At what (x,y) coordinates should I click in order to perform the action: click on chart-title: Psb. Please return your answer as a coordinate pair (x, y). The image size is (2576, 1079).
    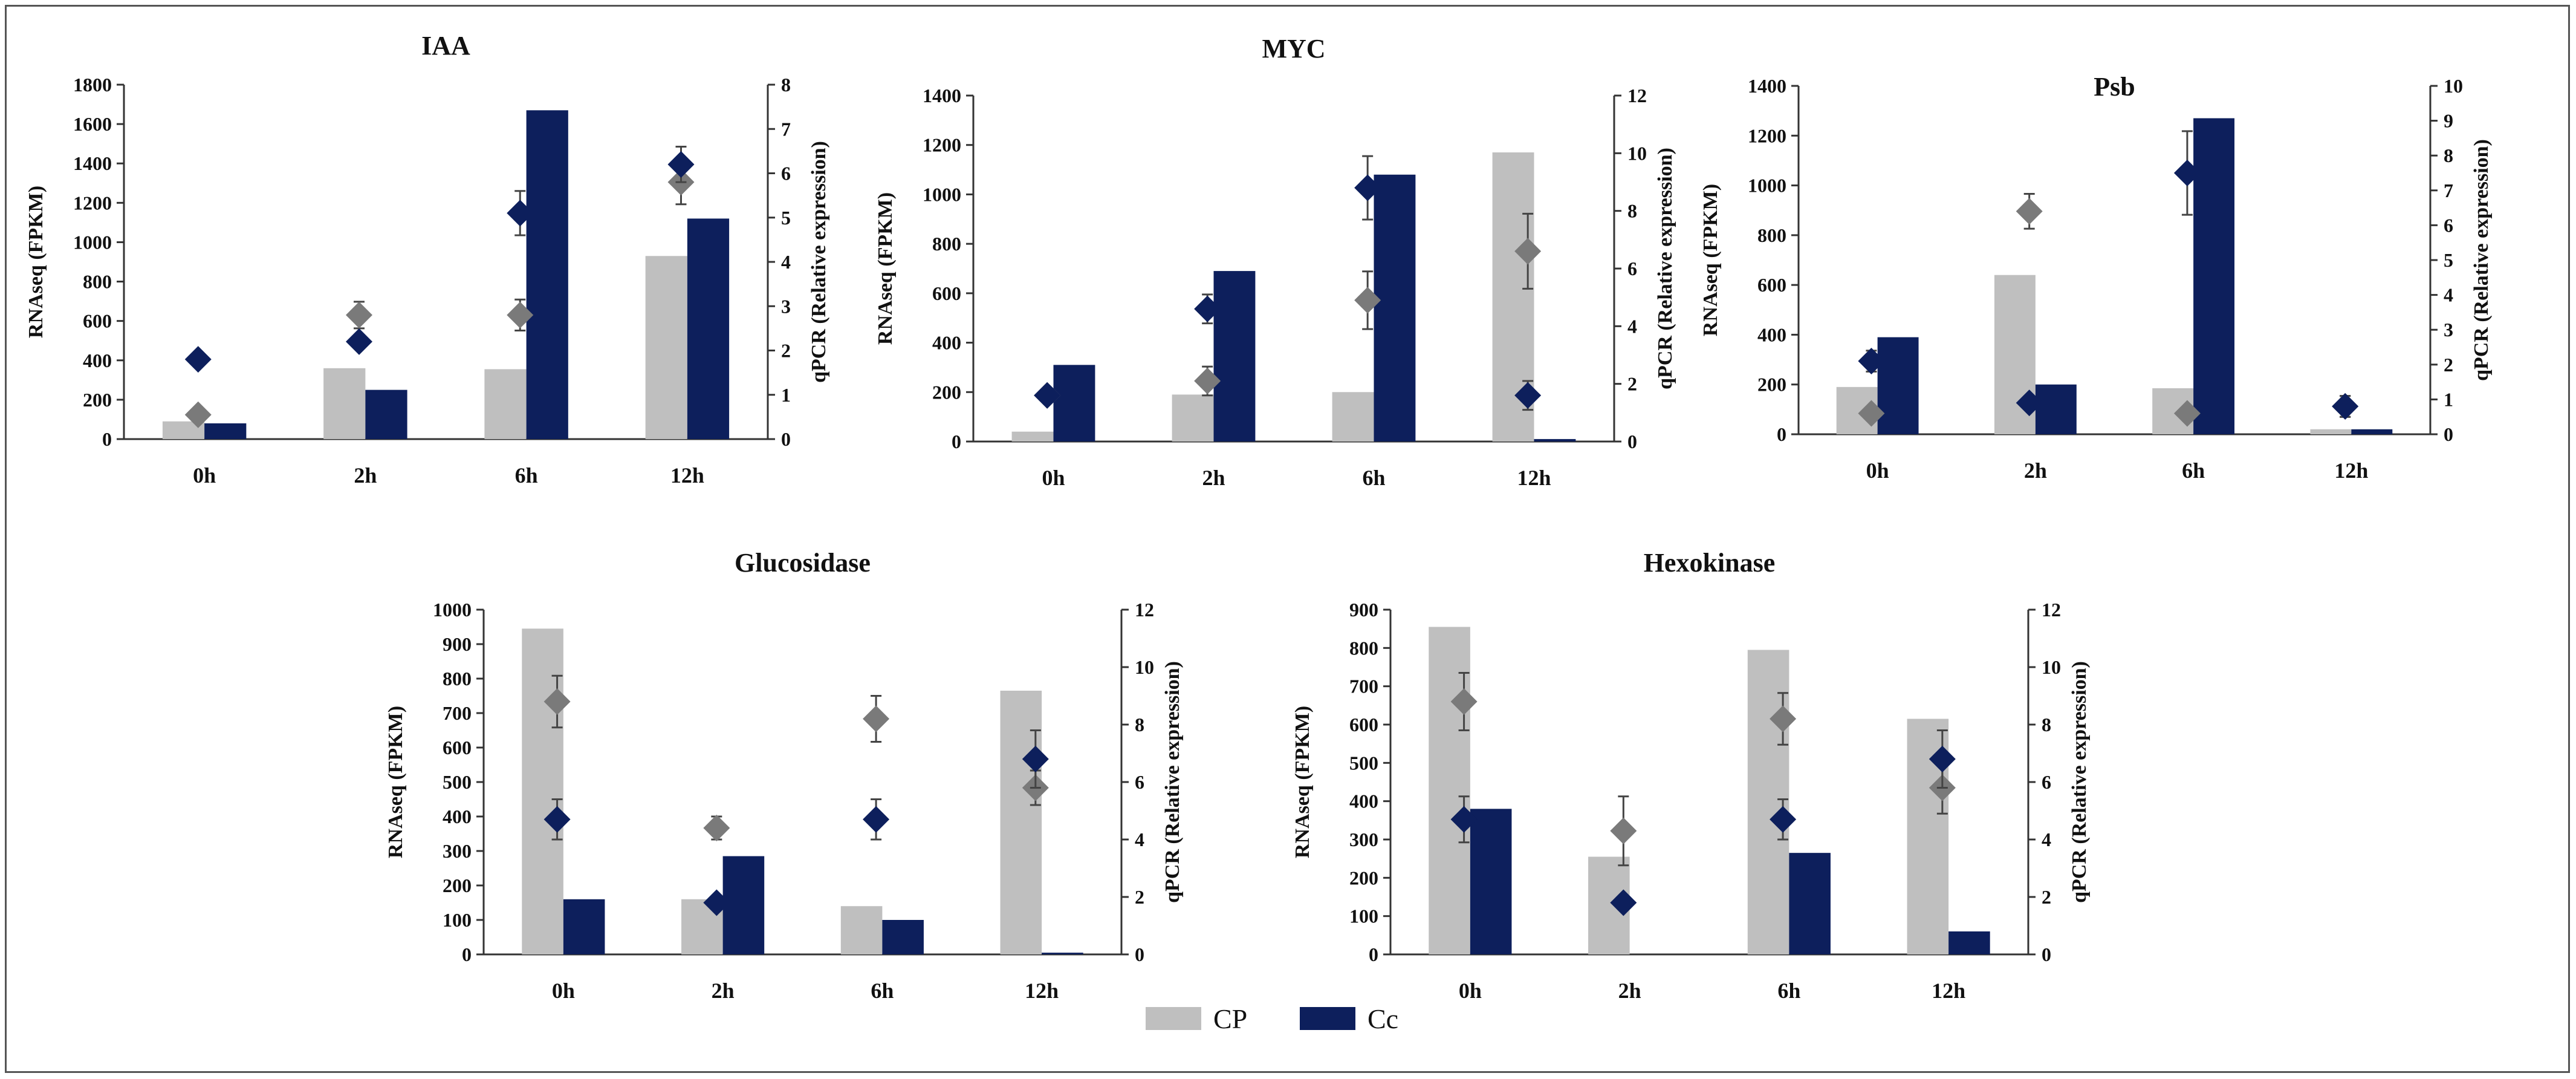
    Looking at the image, I should click on (2115, 87).